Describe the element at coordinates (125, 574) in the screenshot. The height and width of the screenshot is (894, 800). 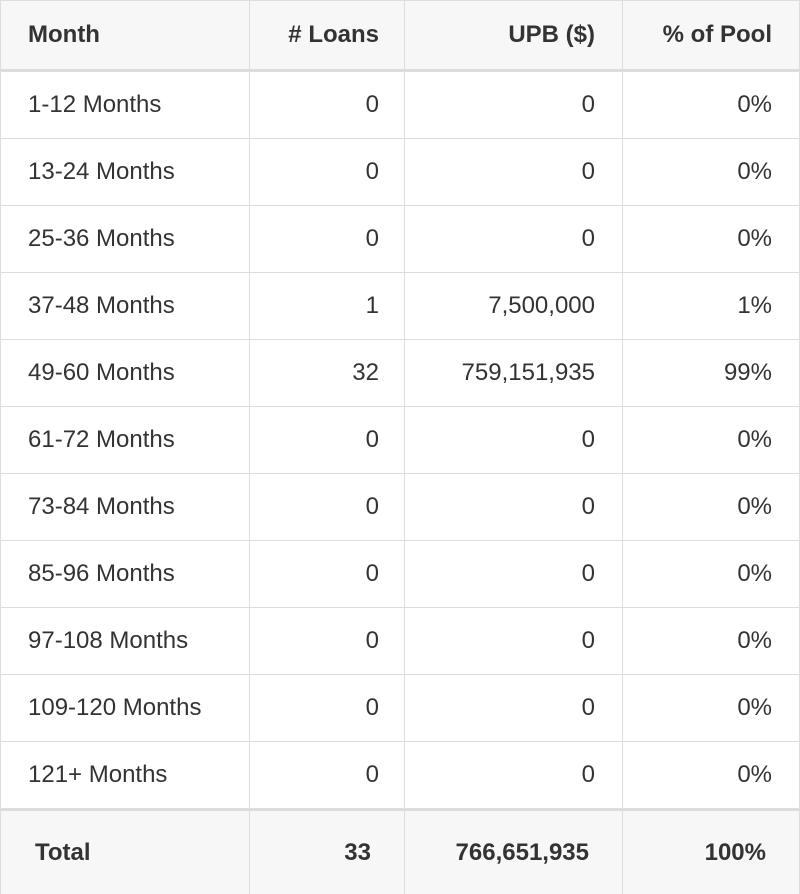
I see `table-cell: 85-96 Months` at that location.